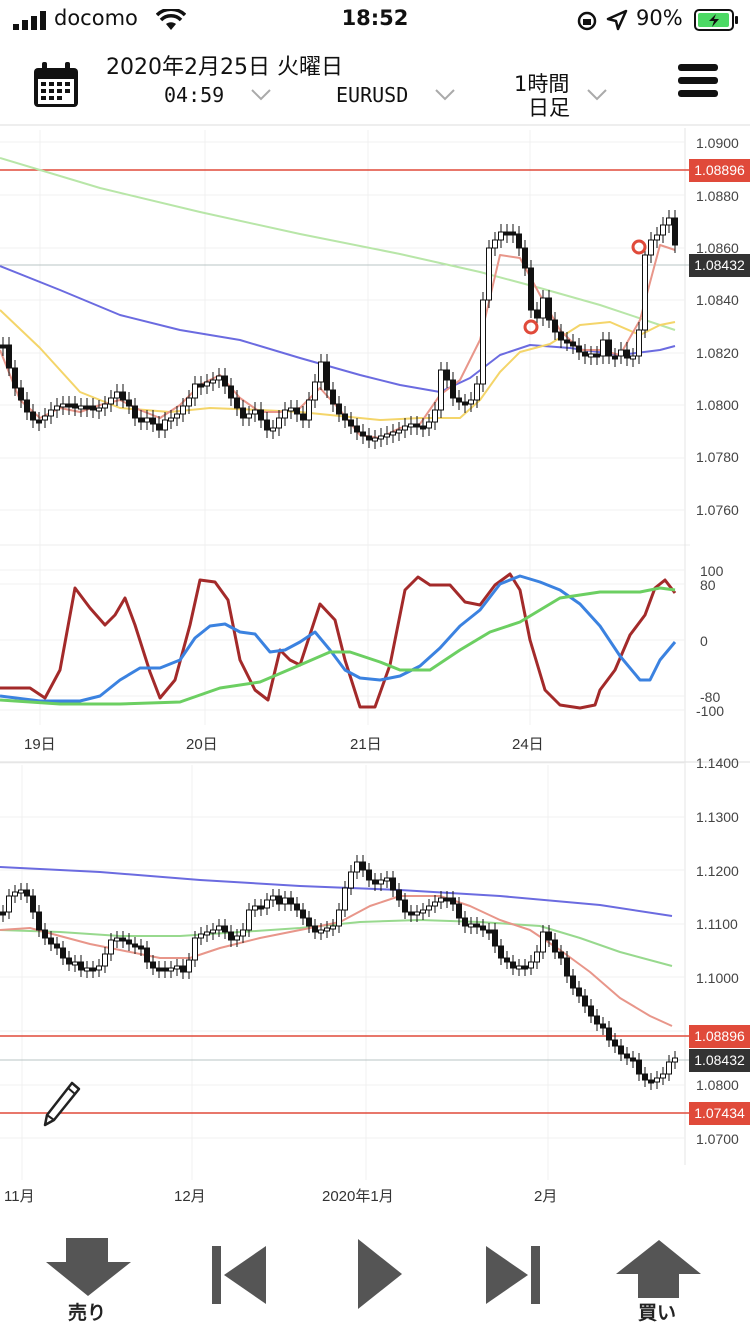  What do you see at coordinates (712, 571) in the screenshot?
I see `oscillator-tick-label: 100` at bounding box center [712, 571].